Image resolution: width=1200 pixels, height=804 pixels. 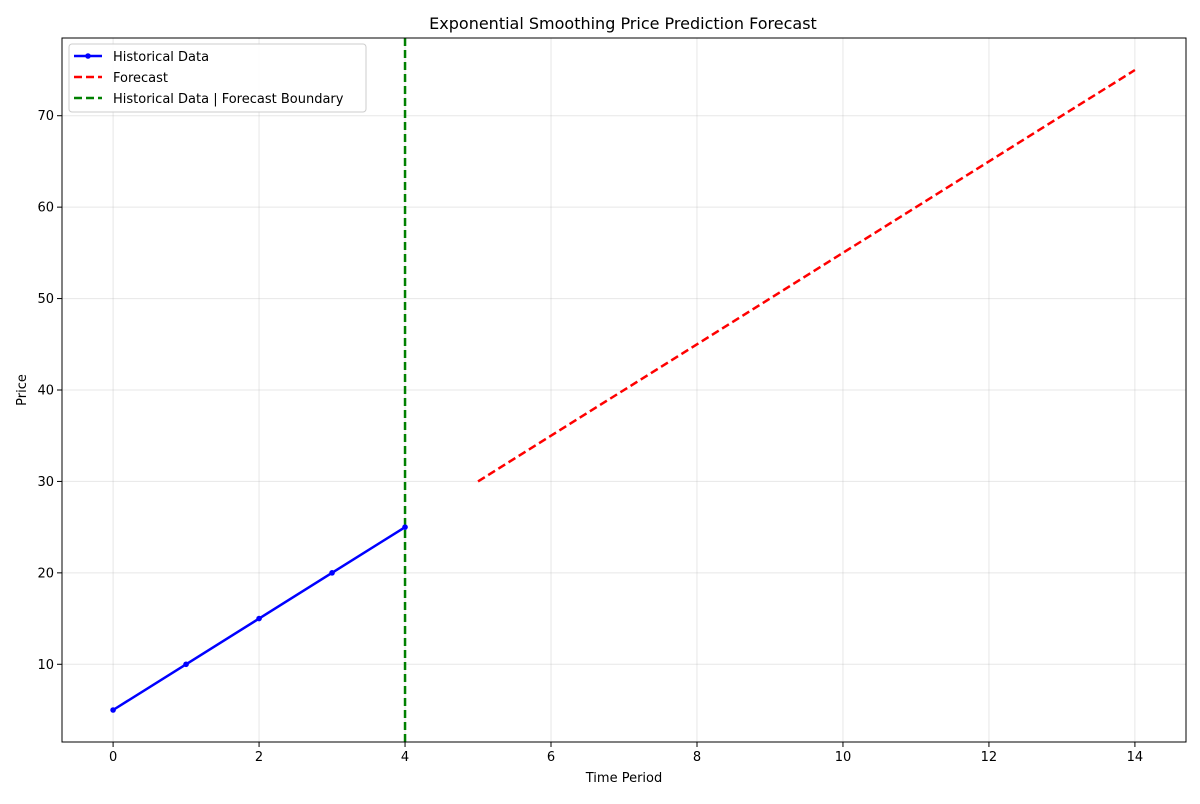 I want to click on x-tick-label: 14, so click(x=1135, y=757).